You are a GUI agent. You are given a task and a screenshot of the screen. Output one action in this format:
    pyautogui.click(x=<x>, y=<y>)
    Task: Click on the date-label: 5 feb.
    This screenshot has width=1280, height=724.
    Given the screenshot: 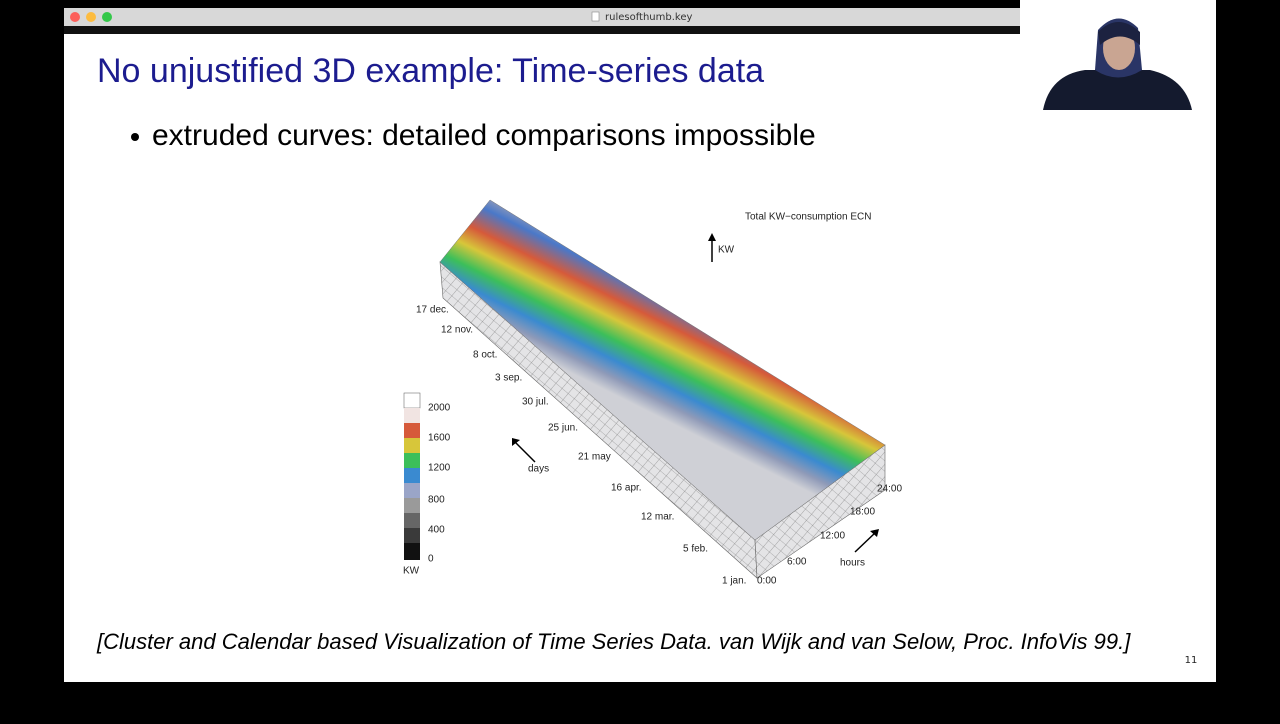 What is the action you would take?
    pyautogui.click(x=695, y=549)
    